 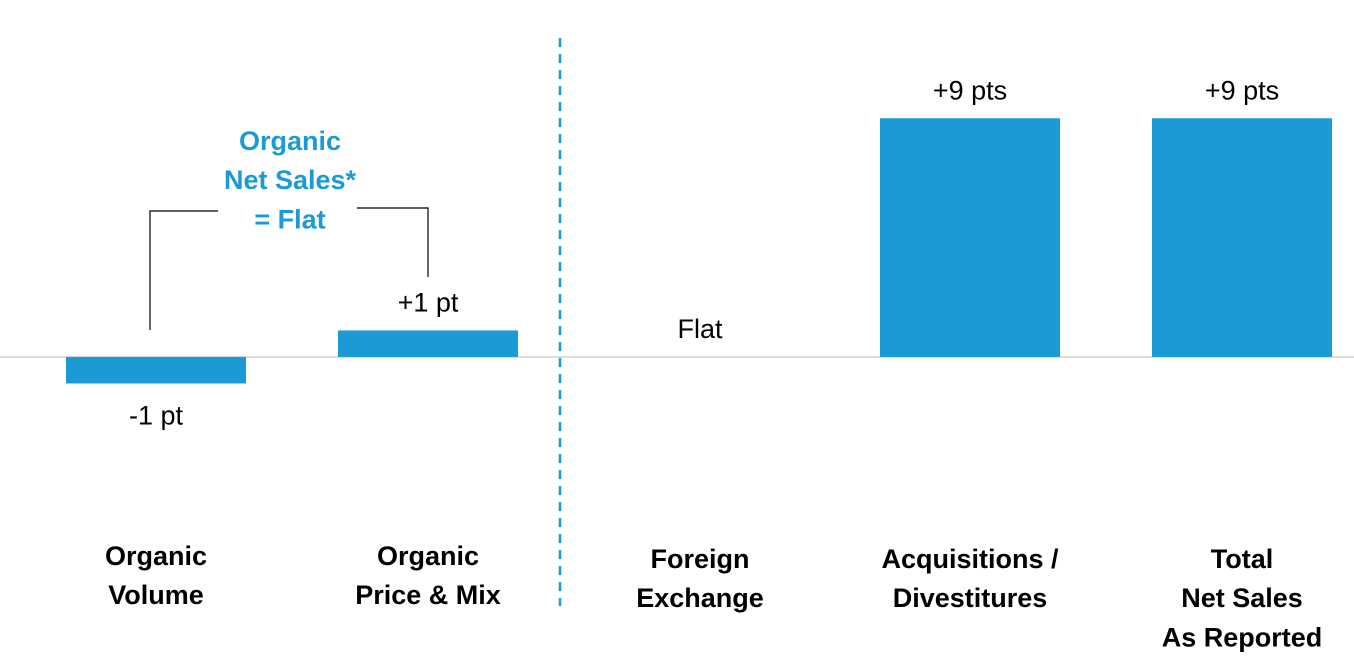 What do you see at coordinates (700, 329) in the screenshot?
I see `value-label: Flat` at bounding box center [700, 329].